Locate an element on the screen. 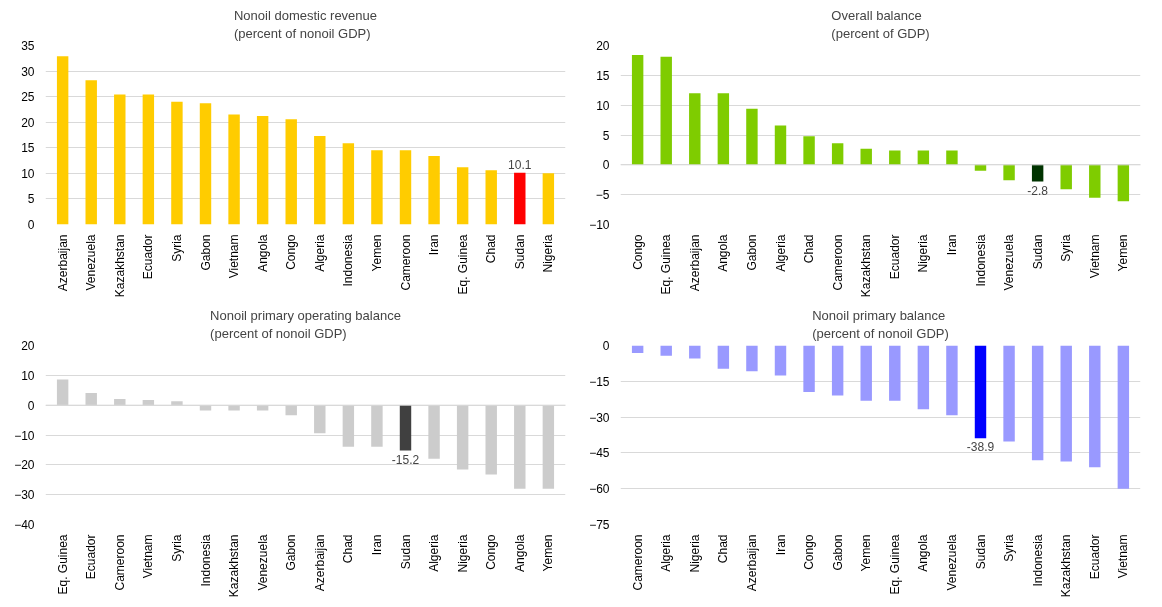  y-tick-label: 15 is located at coordinates (28, 148).